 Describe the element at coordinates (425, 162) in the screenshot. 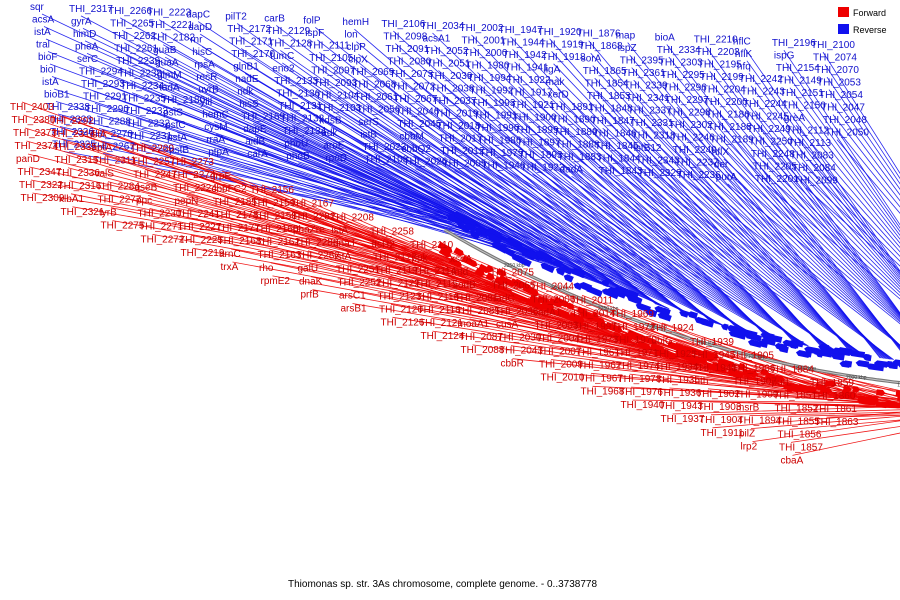

I see `reverse-gene-label: THI_2026` at that location.